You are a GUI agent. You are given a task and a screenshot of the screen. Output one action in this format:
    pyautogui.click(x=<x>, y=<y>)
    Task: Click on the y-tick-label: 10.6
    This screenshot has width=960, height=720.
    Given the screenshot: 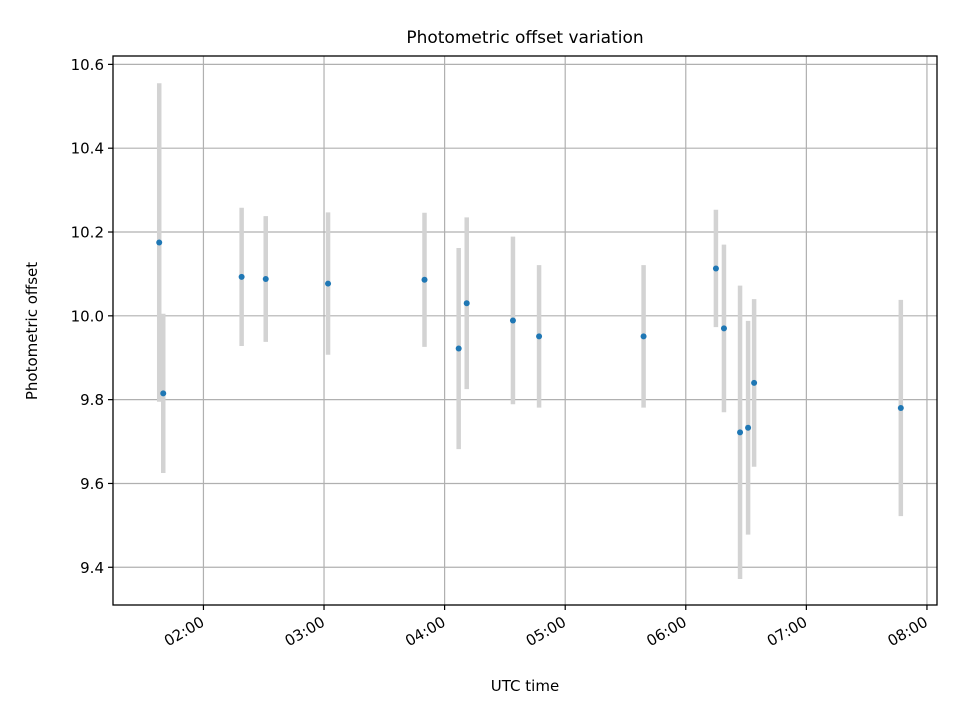 What is the action you would take?
    pyautogui.click(x=87, y=65)
    